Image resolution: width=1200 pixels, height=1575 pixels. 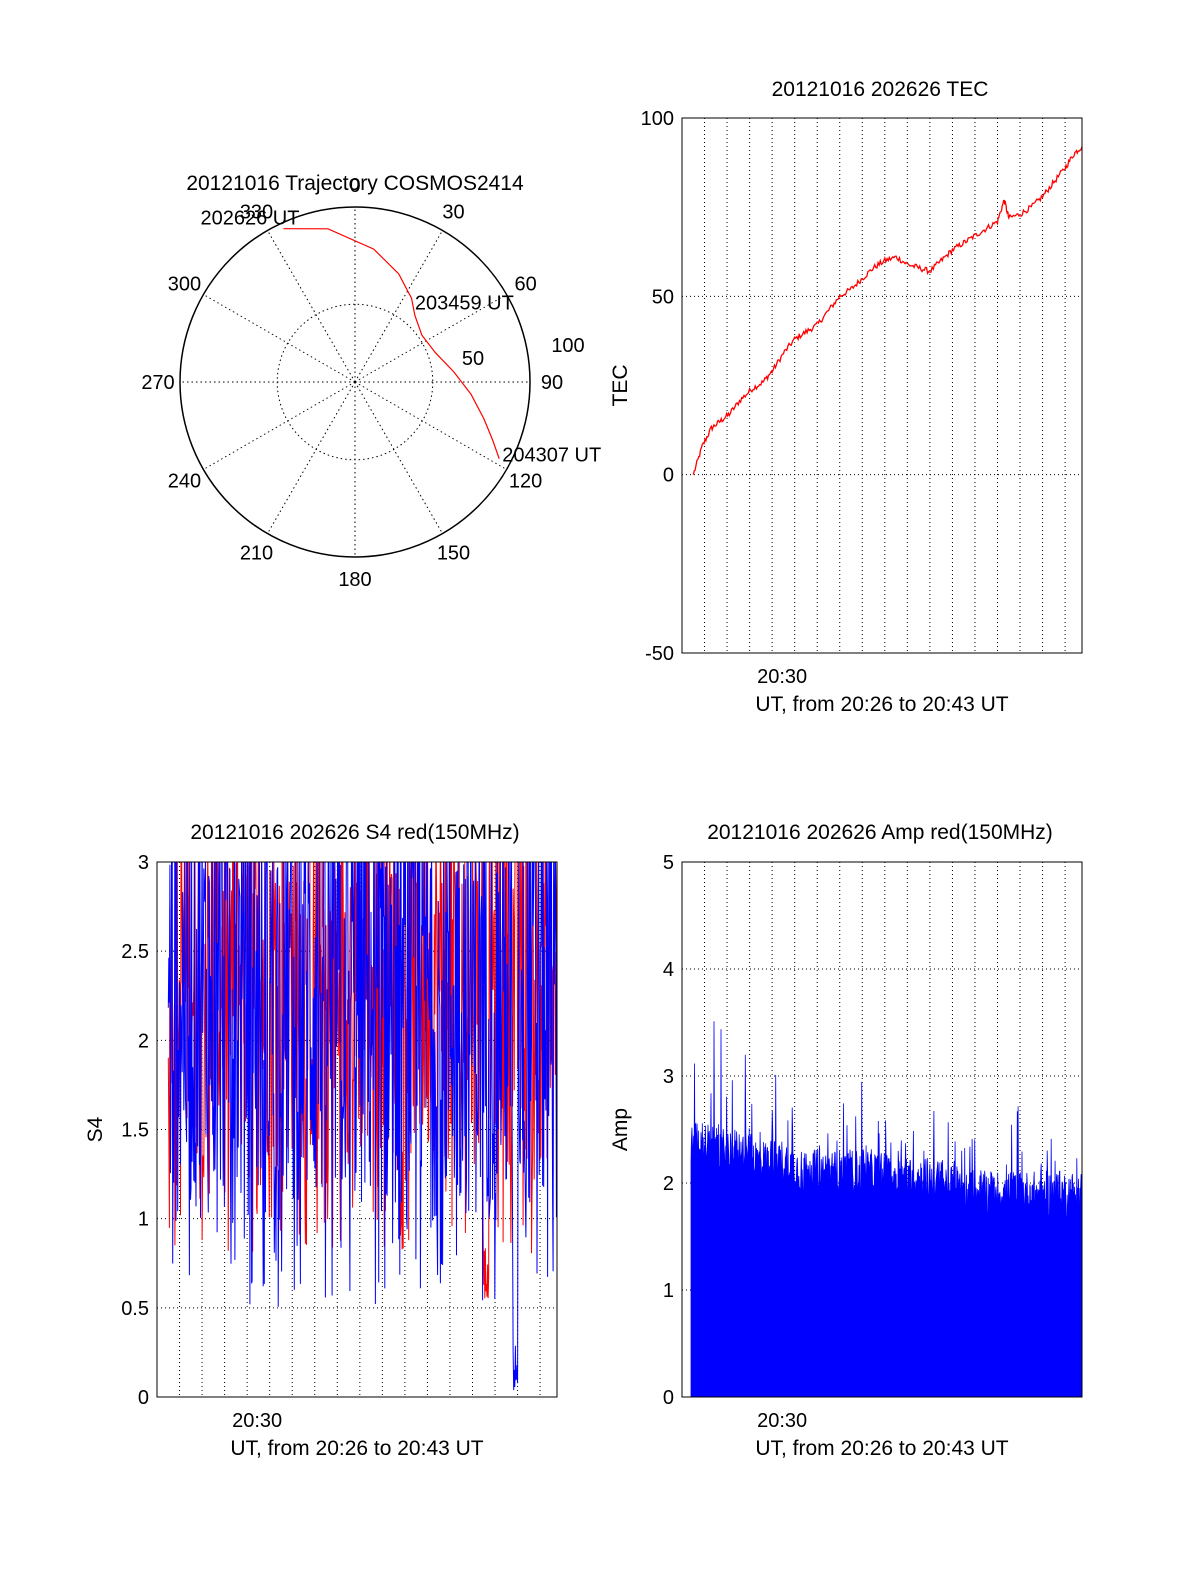 What do you see at coordinates (525, 285) in the screenshot?
I see `polar-azimuth-label: 60` at bounding box center [525, 285].